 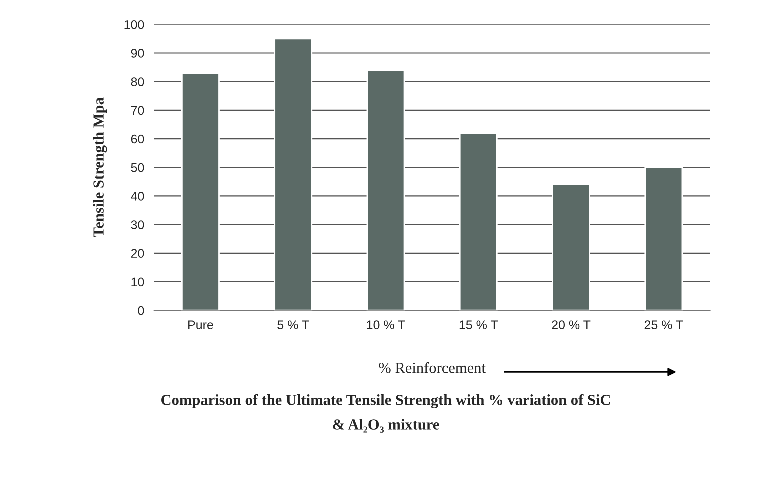 What do you see at coordinates (201, 325) in the screenshot?
I see `x-tick-label: Pure` at bounding box center [201, 325].